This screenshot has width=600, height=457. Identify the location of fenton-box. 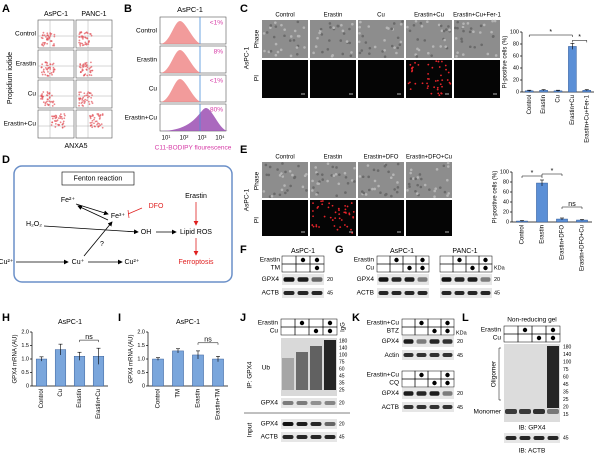
(98, 178).